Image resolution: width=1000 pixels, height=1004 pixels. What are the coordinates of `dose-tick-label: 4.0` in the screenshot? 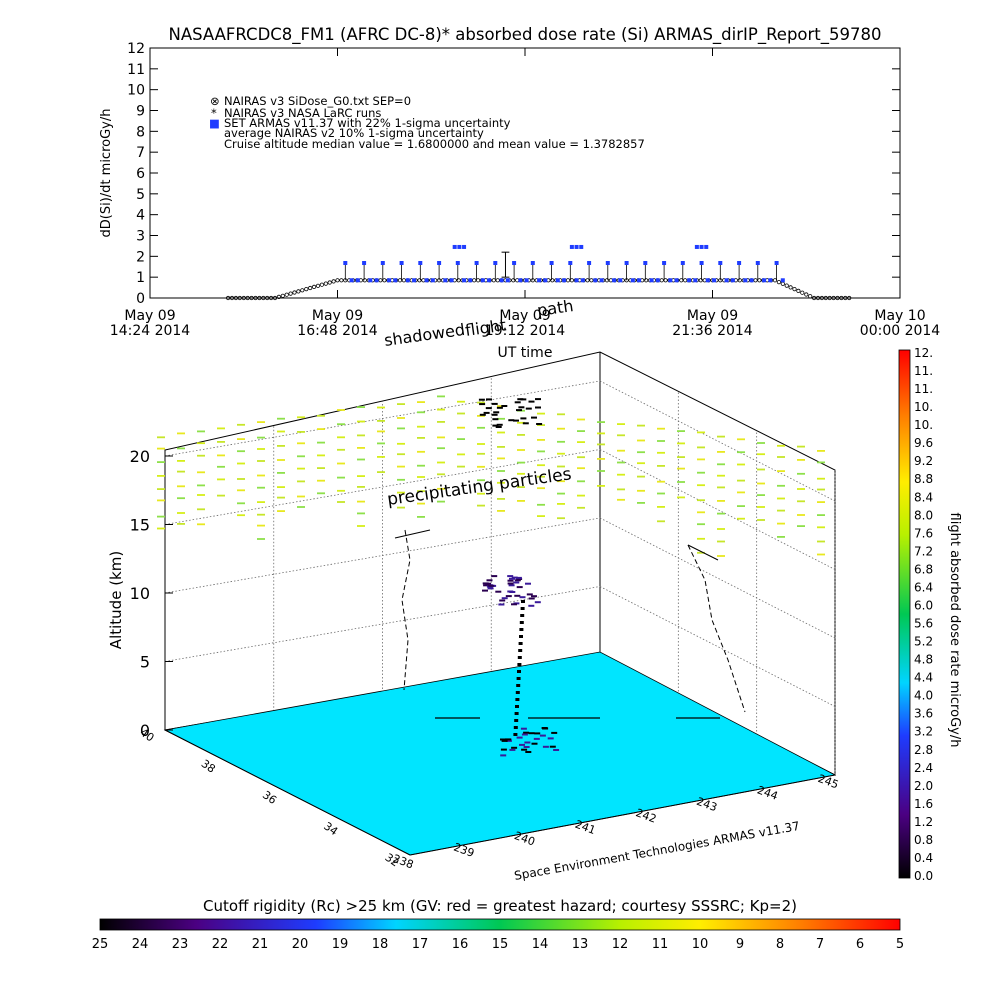 It's located at (923, 696).